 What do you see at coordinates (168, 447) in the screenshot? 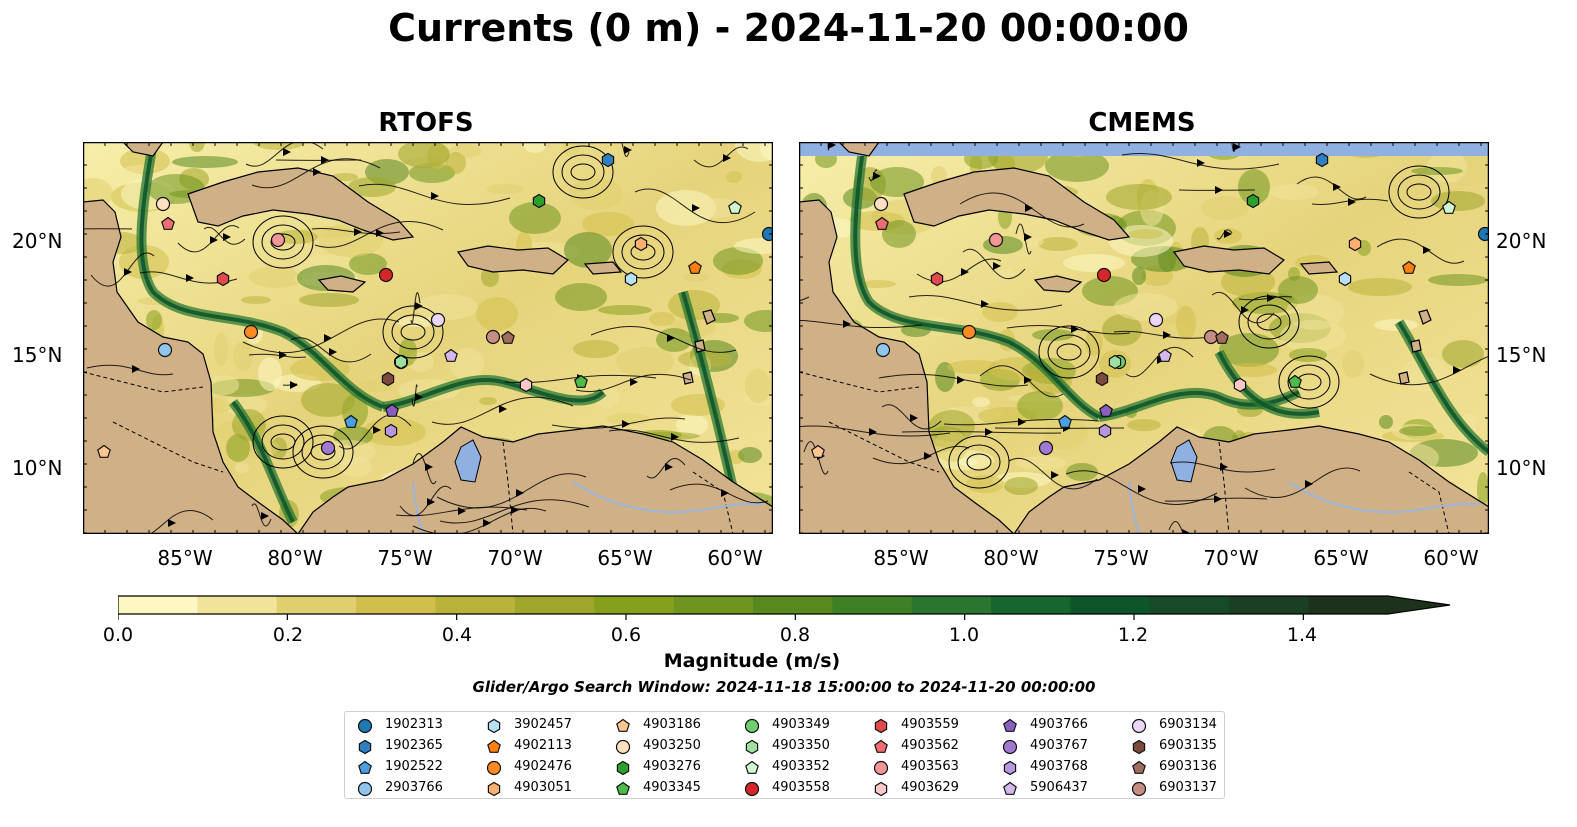
I see `country-border` at bounding box center [168, 447].